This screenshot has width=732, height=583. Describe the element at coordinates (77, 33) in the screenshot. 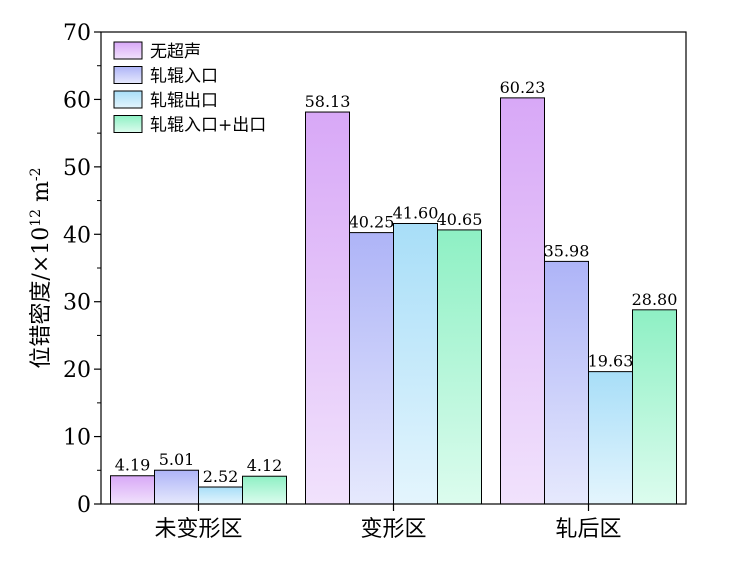

I see `y-tick-label: 70` at that location.